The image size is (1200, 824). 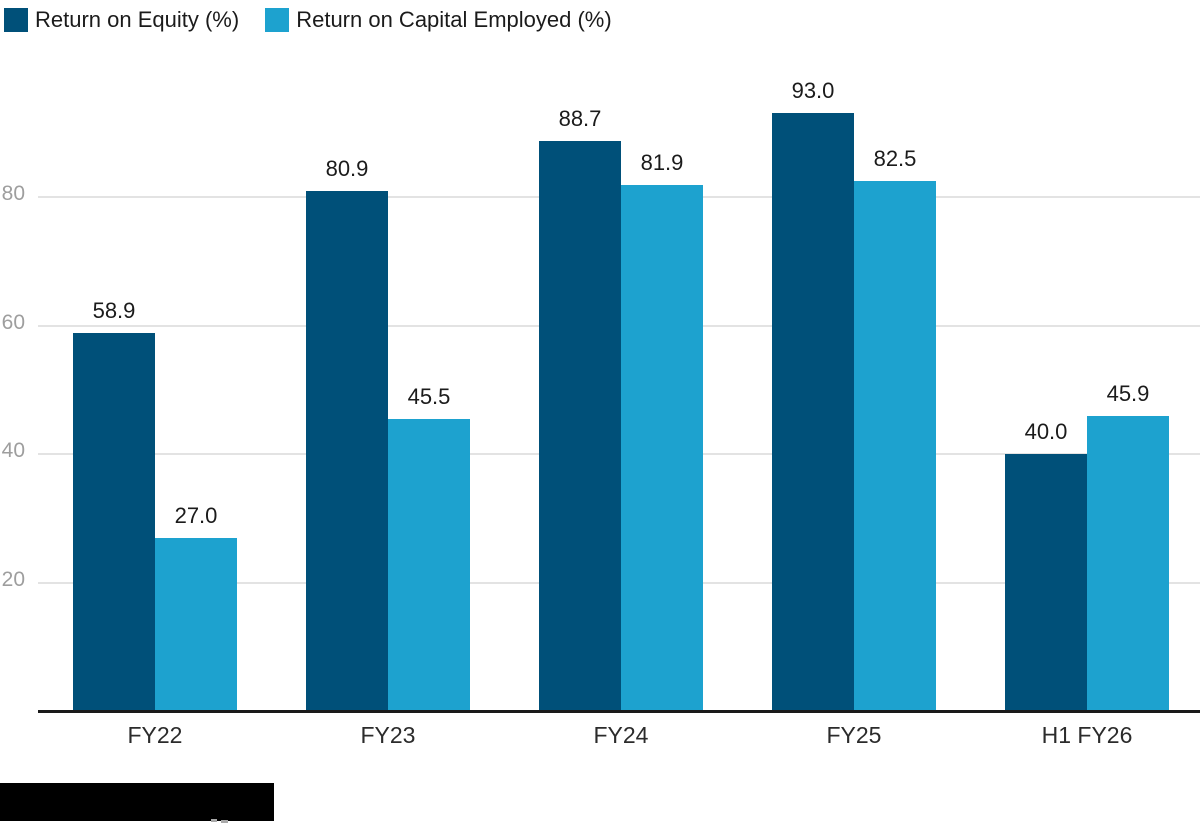 What do you see at coordinates (114, 310) in the screenshot?
I see `value-label-roe-fy22: 58.9` at bounding box center [114, 310].